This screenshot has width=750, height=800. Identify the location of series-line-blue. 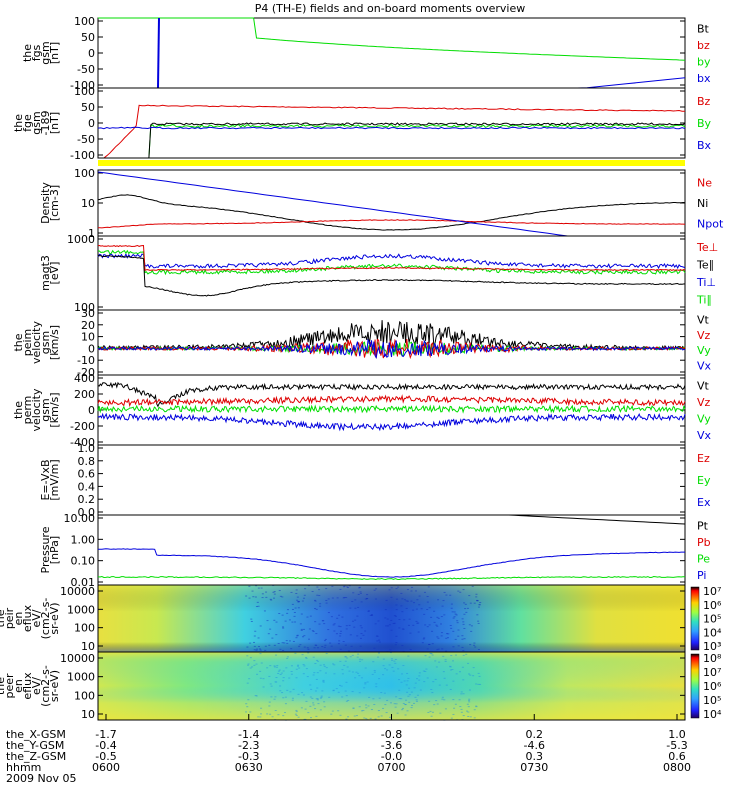
(391, 422).